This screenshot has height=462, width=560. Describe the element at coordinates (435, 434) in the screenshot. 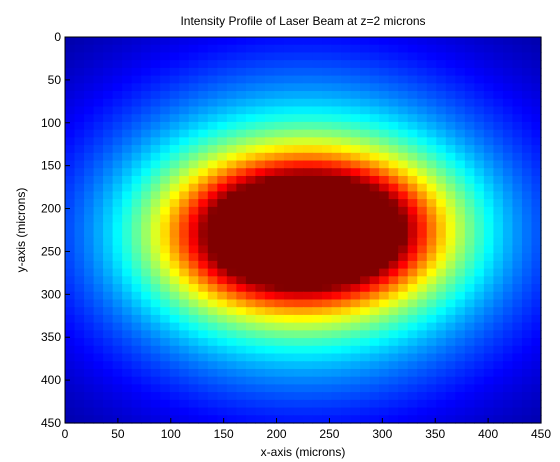

I see `x-tick-label: 350` at that location.